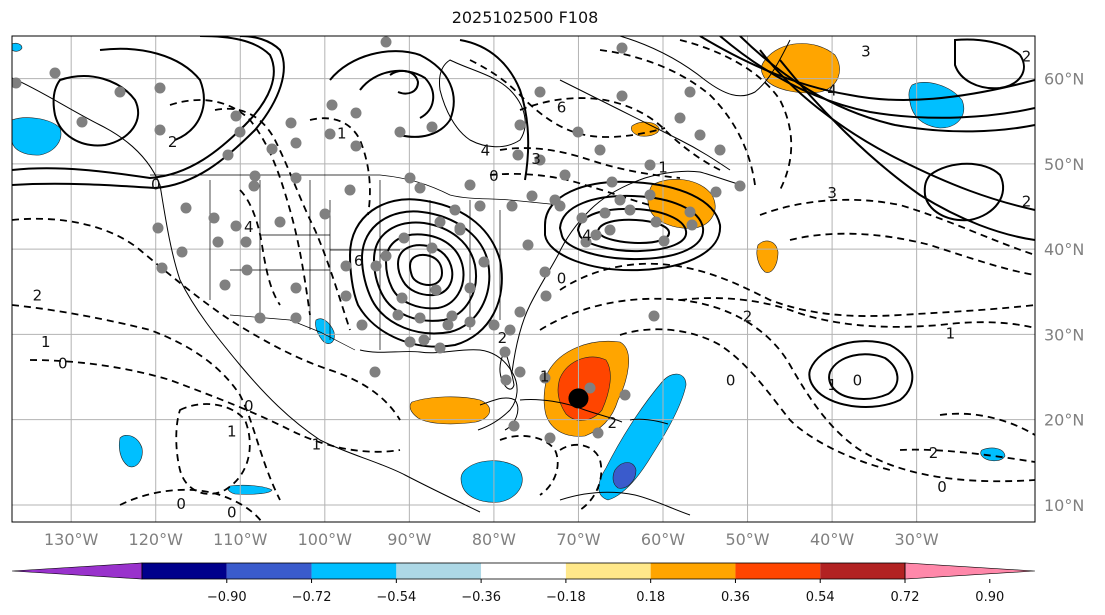 The image size is (1105, 615). What do you see at coordinates (482, 103) in the screenshot?
I see `hudson-bay` at bounding box center [482, 103].